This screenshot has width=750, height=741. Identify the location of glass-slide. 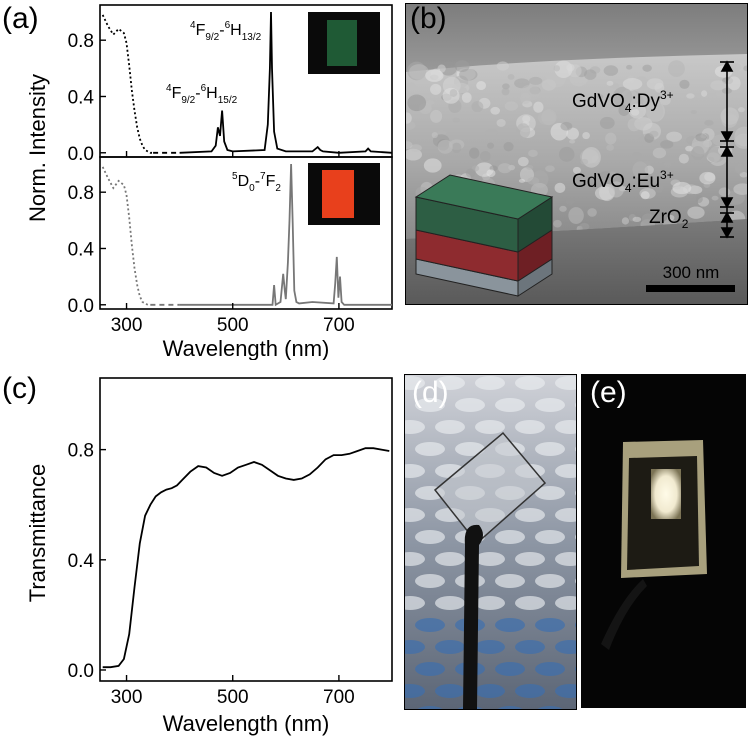
(490, 488).